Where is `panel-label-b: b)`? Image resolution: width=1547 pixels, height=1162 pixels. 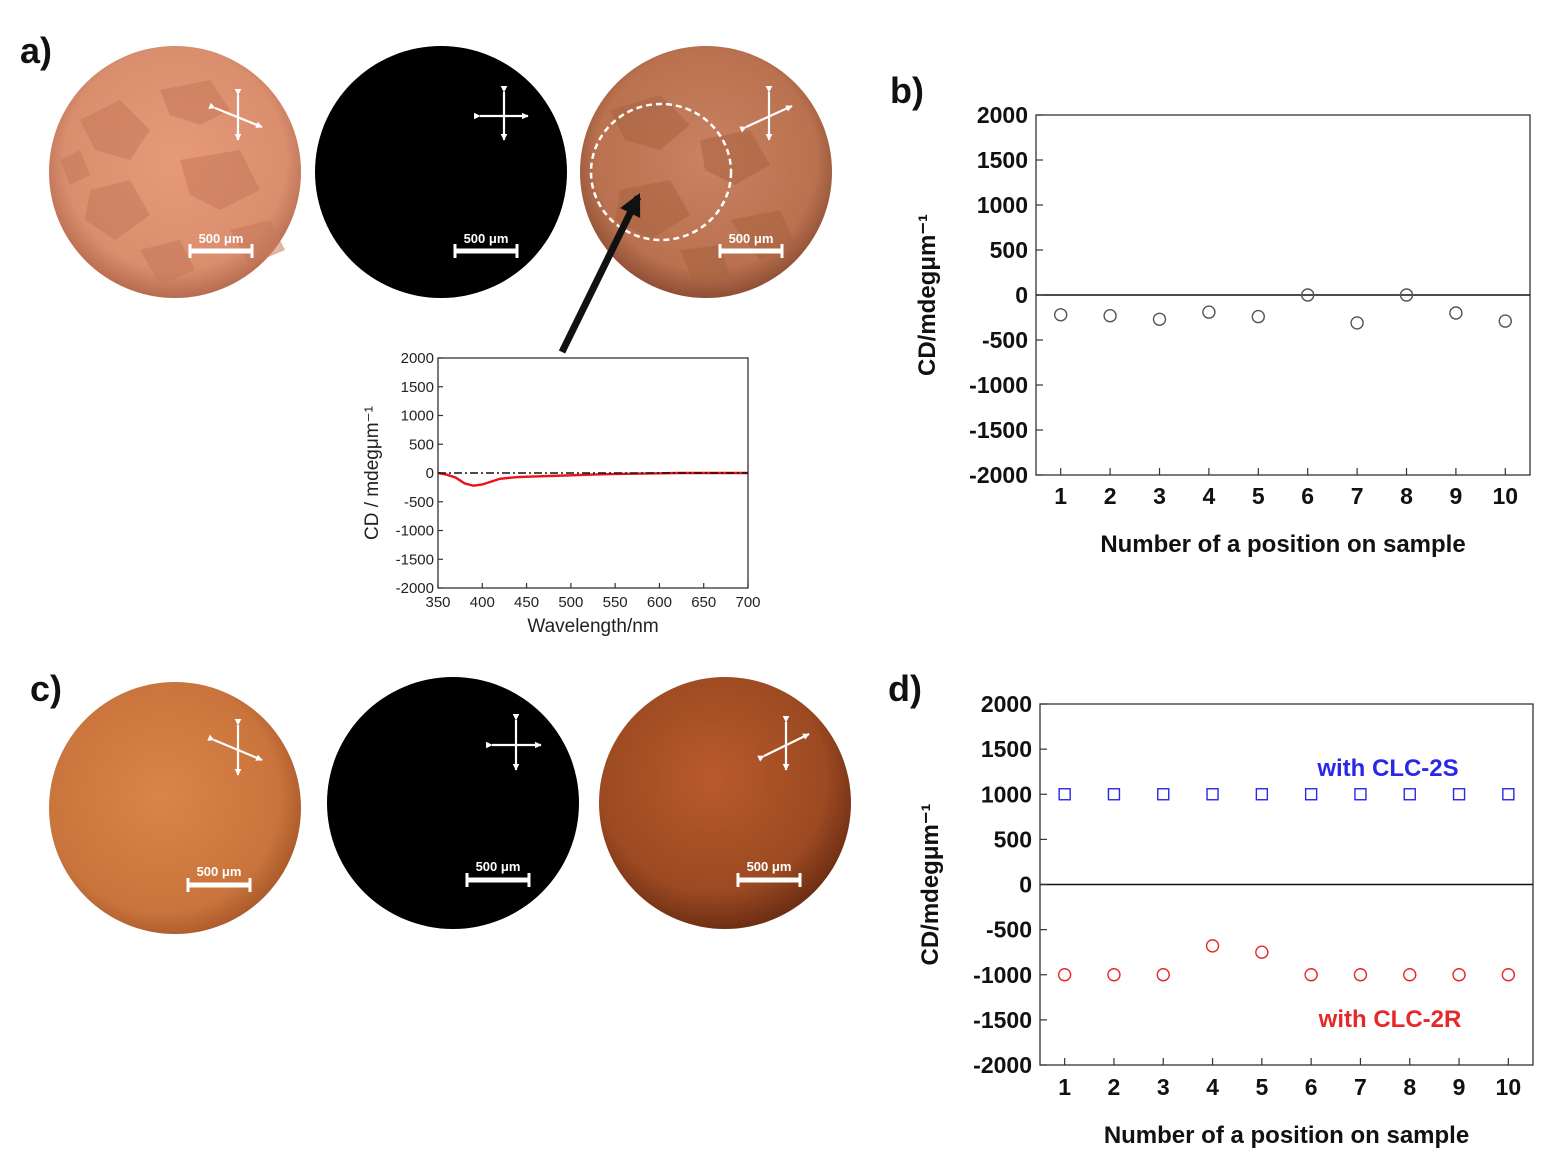
panel-label-b: b) is located at coordinates (907, 90).